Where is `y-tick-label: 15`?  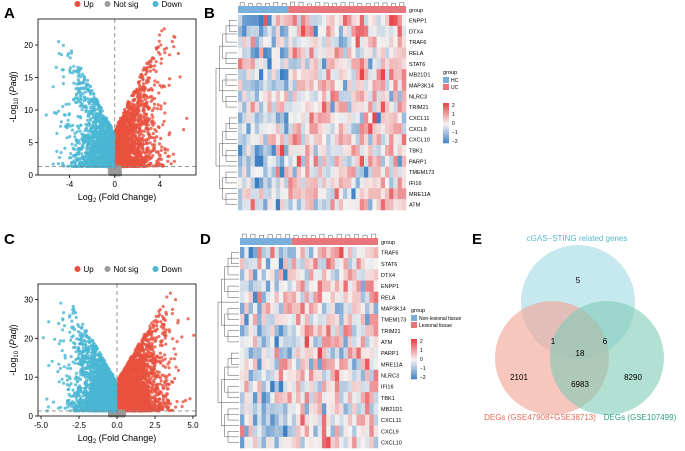 y-tick-label: 15 is located at coordinates (28, 78).